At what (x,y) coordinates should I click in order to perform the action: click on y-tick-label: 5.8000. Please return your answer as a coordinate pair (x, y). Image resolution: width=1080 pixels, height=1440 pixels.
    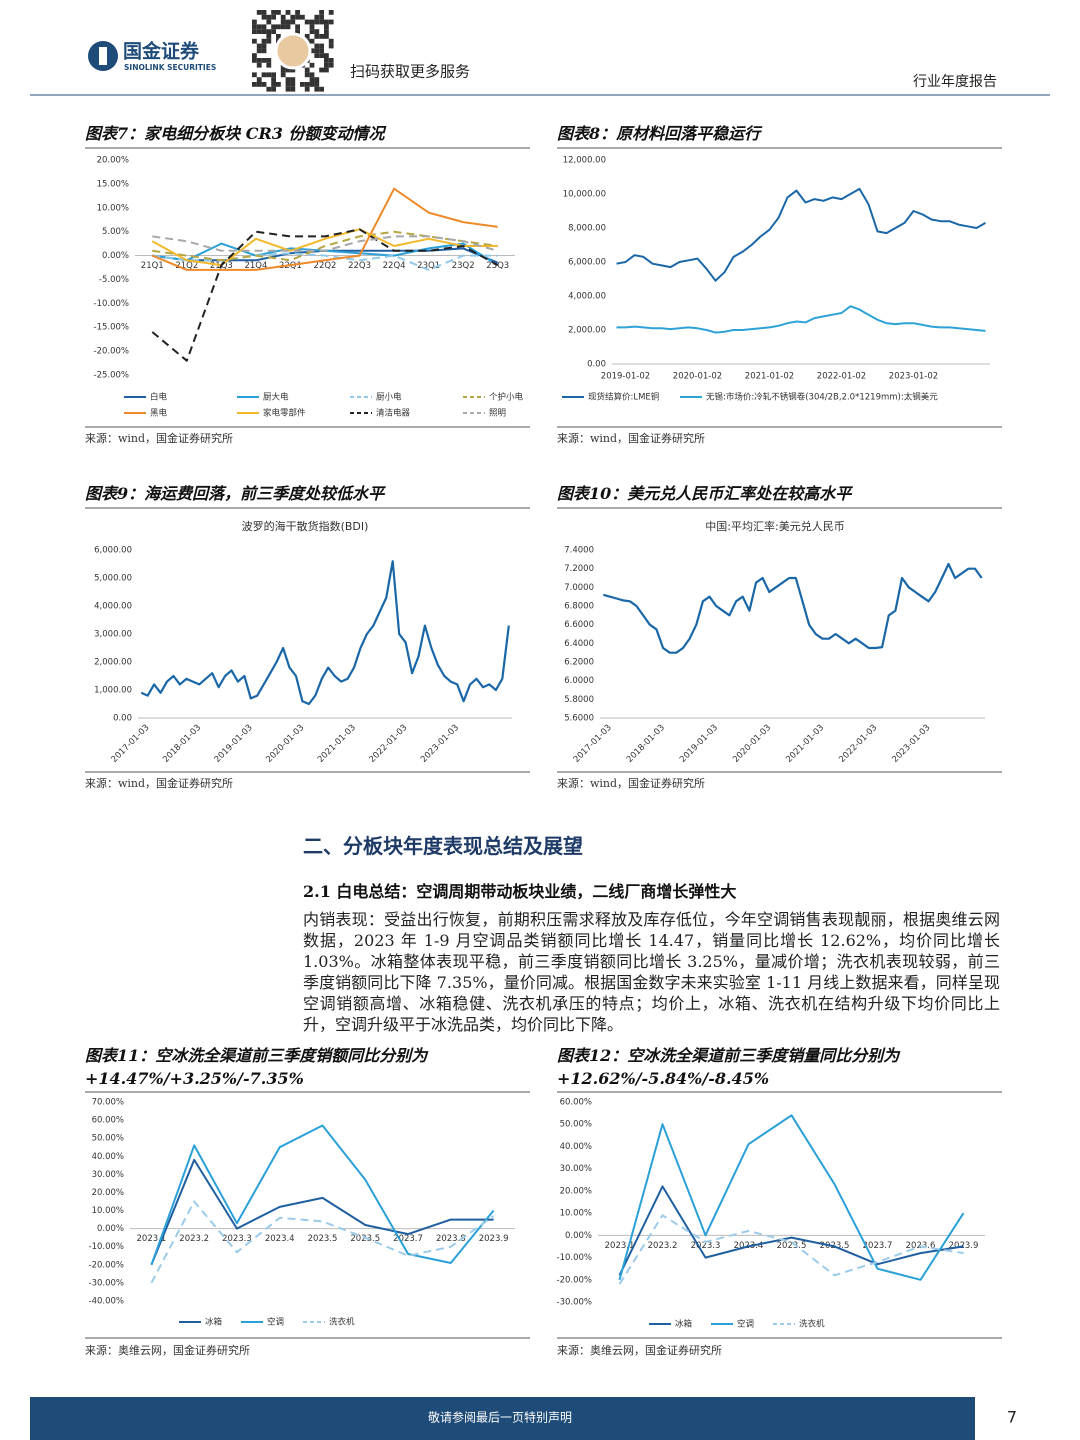
    Looking at the image, I should click on (579, 700).